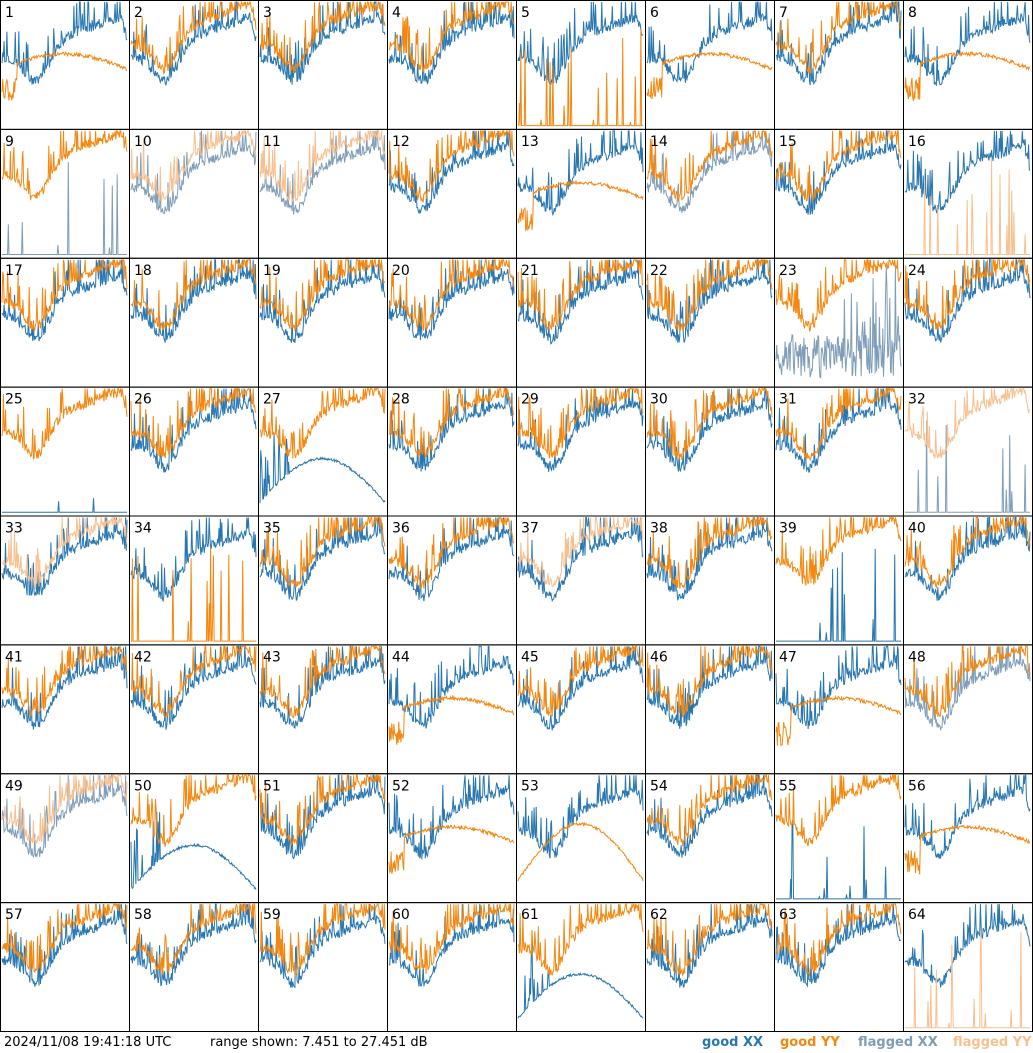  Describe the element at coordinates (838, 424) in the screenshot. I see `panel-31-yy-line` at that location.